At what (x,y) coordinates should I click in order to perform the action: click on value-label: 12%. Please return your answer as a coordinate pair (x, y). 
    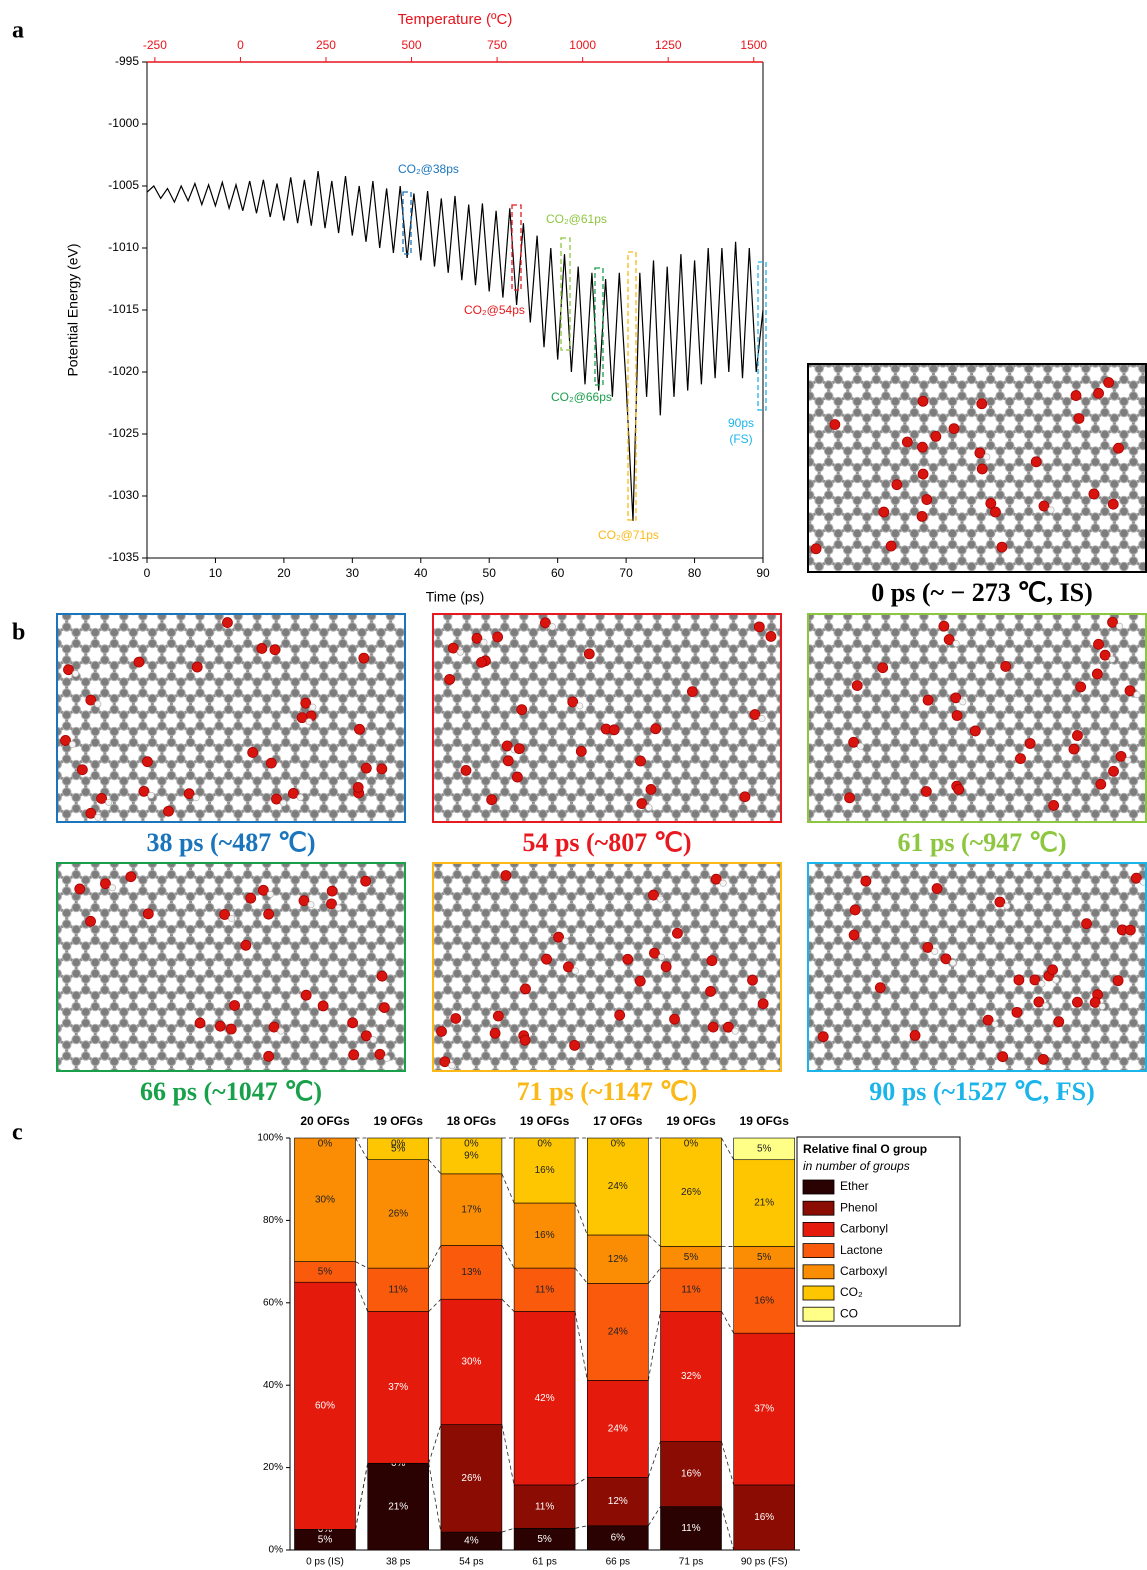
    Looking at the image, I should click on (618, 1259).